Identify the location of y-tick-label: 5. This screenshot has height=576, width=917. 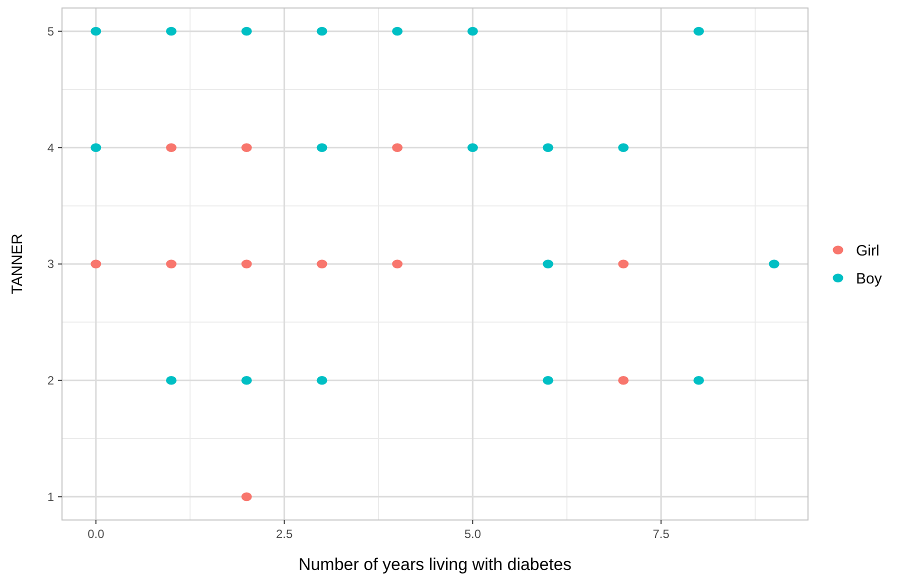
(50, 31).